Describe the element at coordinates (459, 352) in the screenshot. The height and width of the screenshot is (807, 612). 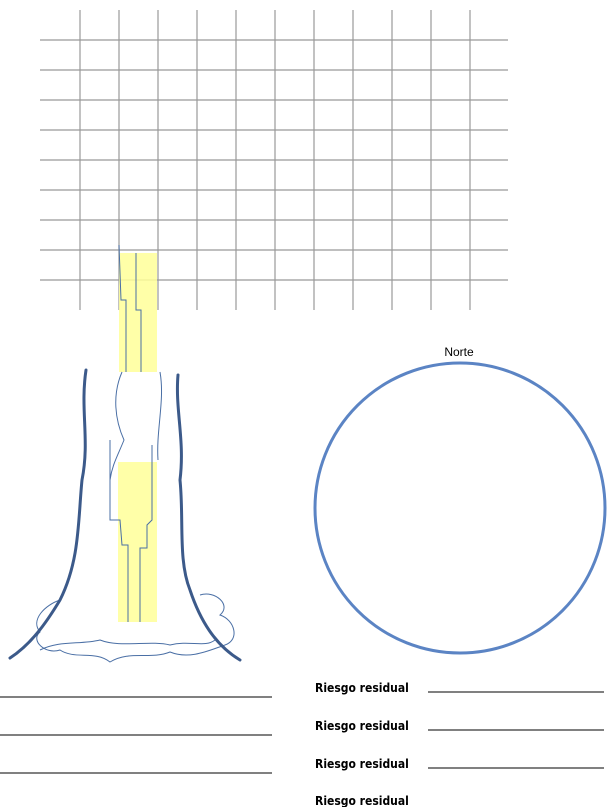
I see `compass-label: Norte` at that location.